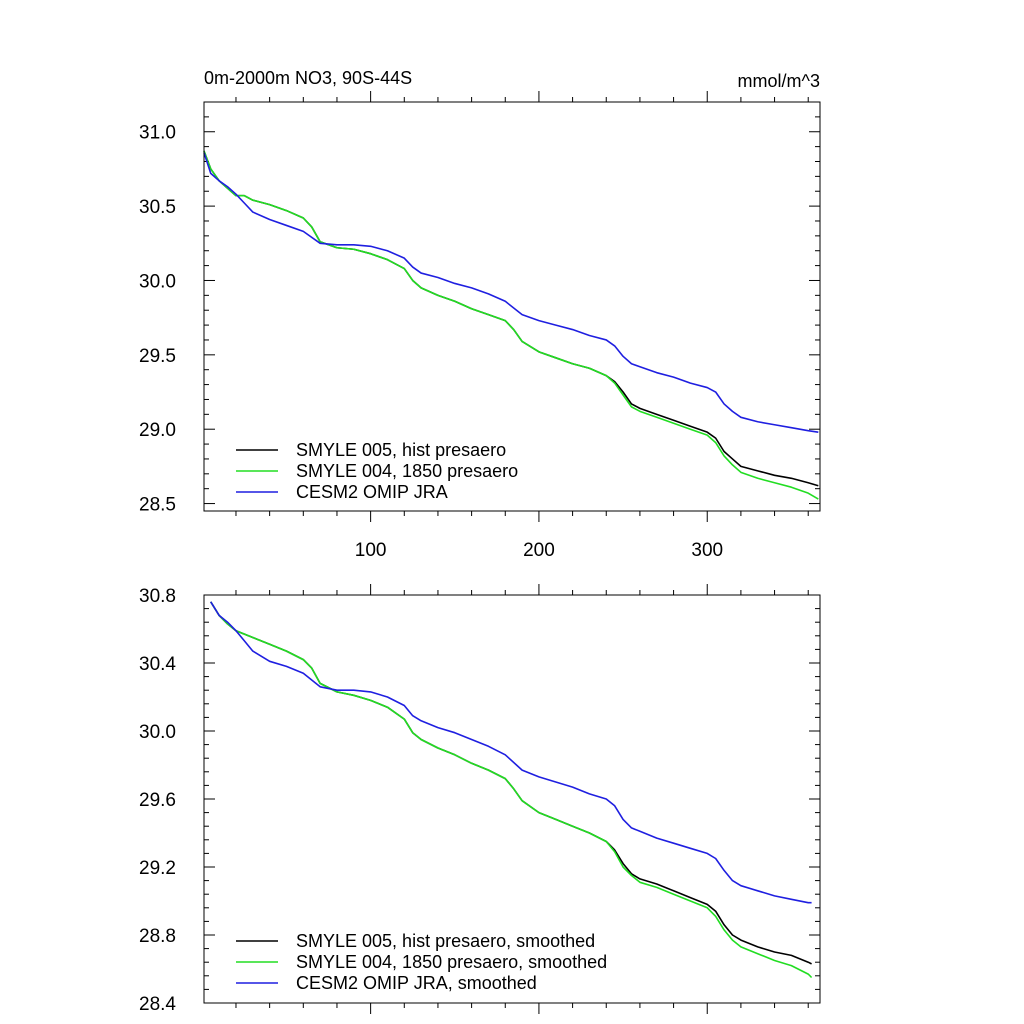 This screenshot has width=1024, height=1024. I want to click on y-tick-label: 30.5, so click(157, 207).